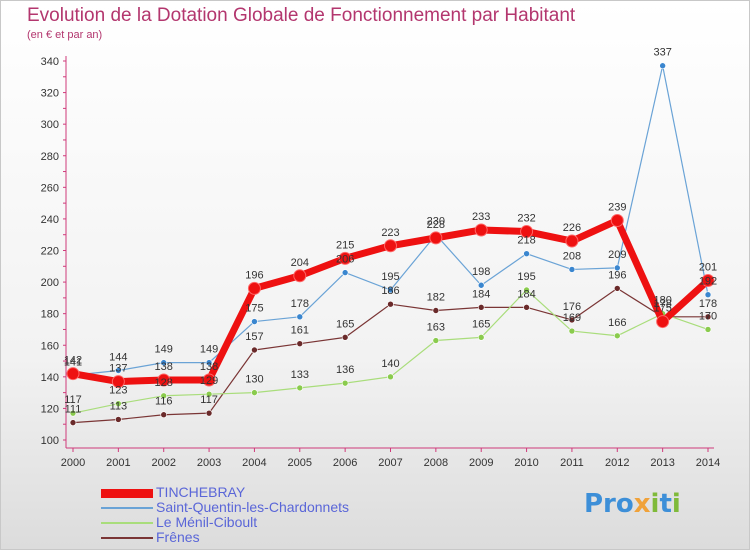  Describe the element at coordinates (300, 304) in the screenshot. I see `data-label-1: 178` at that location.